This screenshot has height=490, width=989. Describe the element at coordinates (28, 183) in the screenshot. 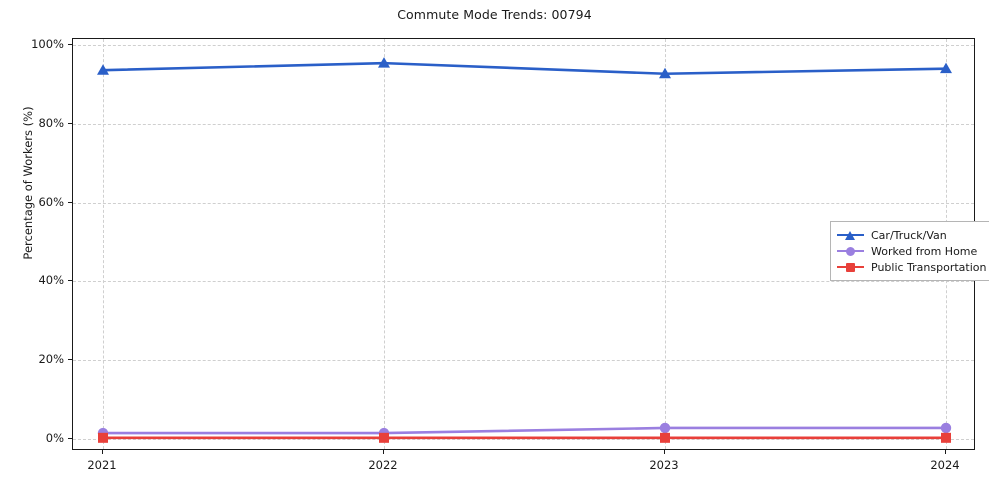

I see `y-axis-label: Percentage of Workers (%)` at that location.